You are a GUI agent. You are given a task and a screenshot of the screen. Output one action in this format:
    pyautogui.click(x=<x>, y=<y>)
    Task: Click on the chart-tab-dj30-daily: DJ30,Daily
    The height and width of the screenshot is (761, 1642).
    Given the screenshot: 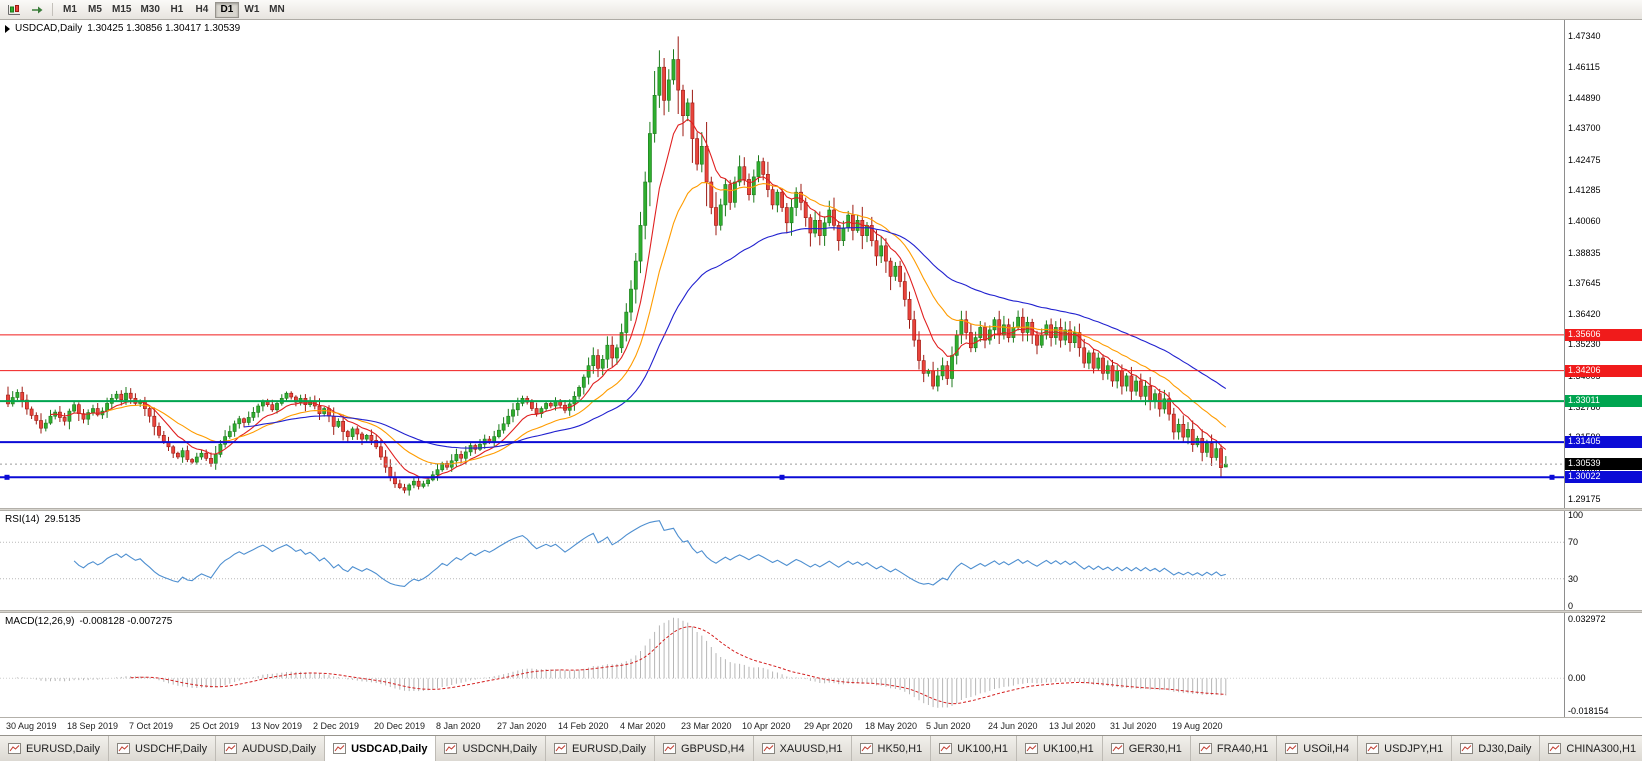 What is the action you would take?
    pyautogui.click(x=1496, y=748)
    